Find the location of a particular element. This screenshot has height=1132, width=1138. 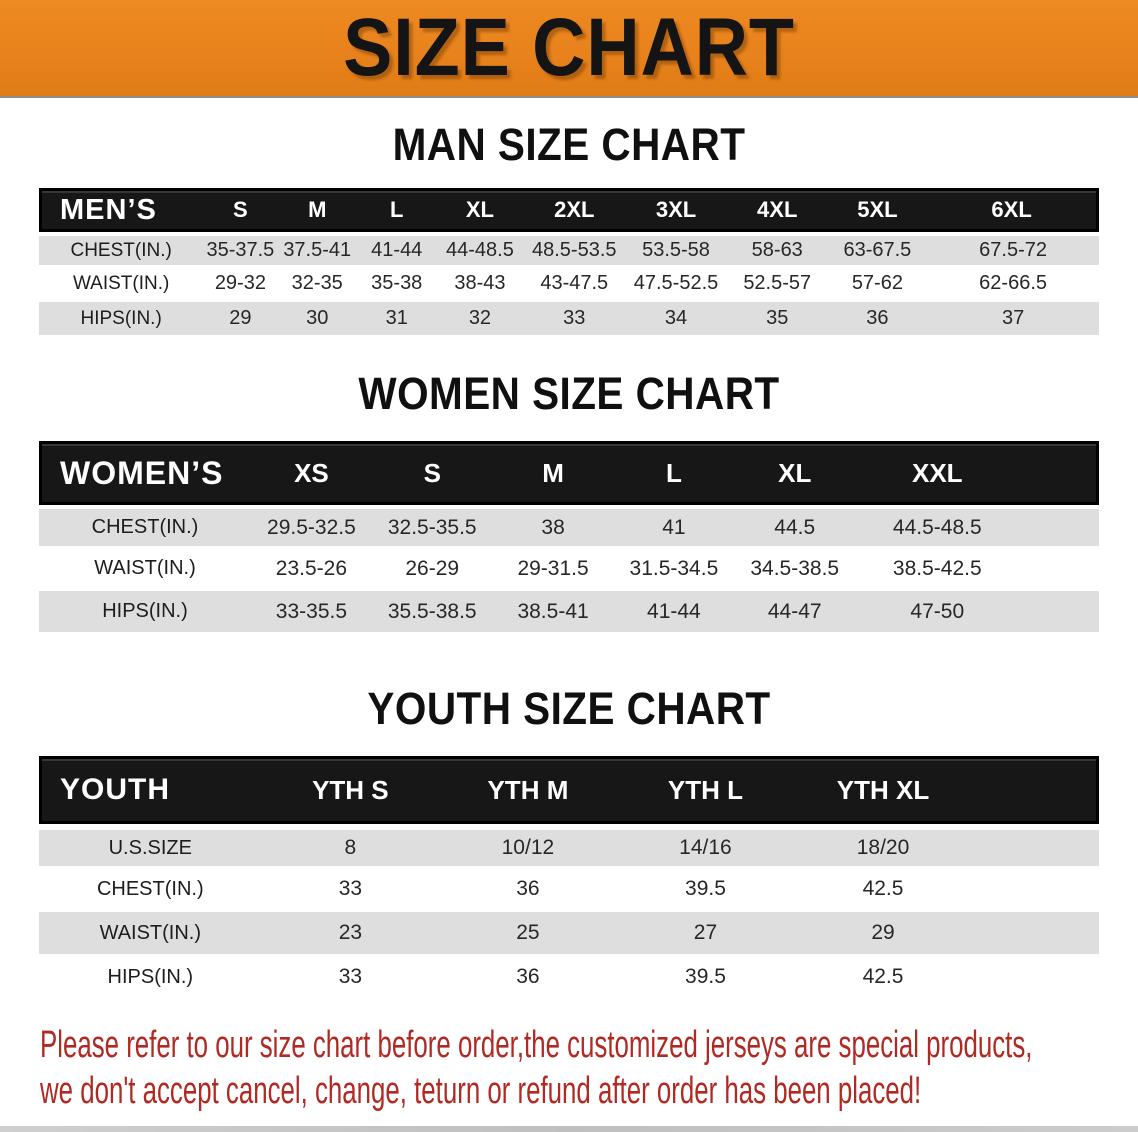

col-header-s: S is located at coordinates (432, 473).